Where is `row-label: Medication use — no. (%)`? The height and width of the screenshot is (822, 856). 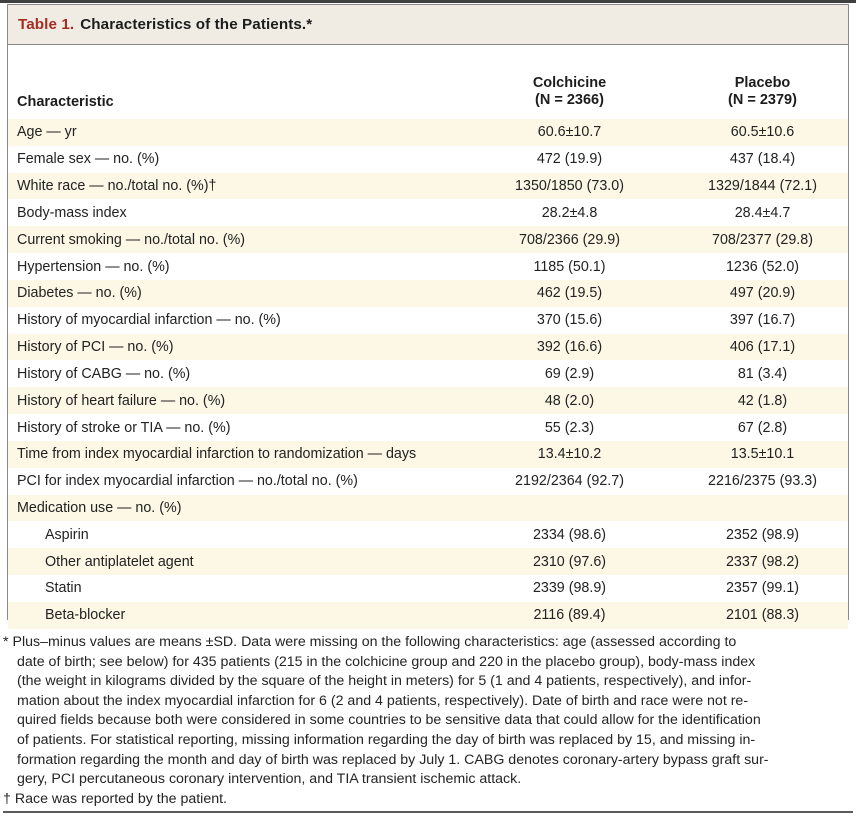 row-label: Medication use — no. (%) is located at coordinates (99, 508).